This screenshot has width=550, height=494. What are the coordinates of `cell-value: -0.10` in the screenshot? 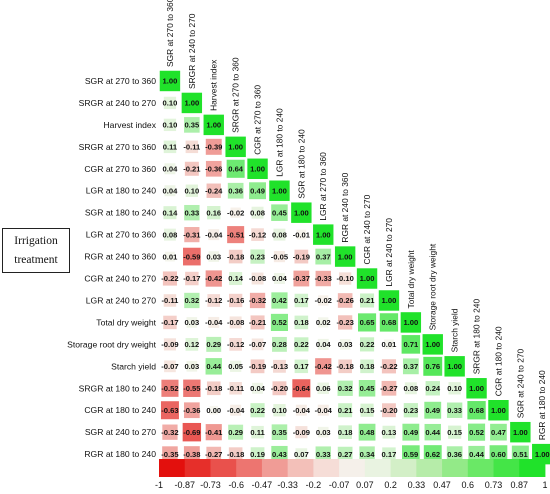 It's located at (344, 278).